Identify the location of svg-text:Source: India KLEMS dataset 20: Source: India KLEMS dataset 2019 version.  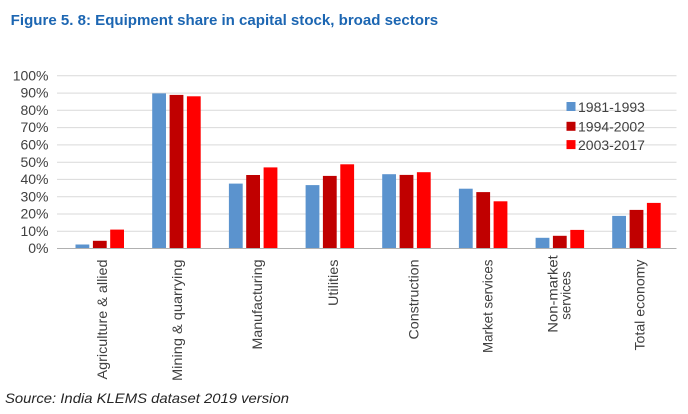
(147, 398).